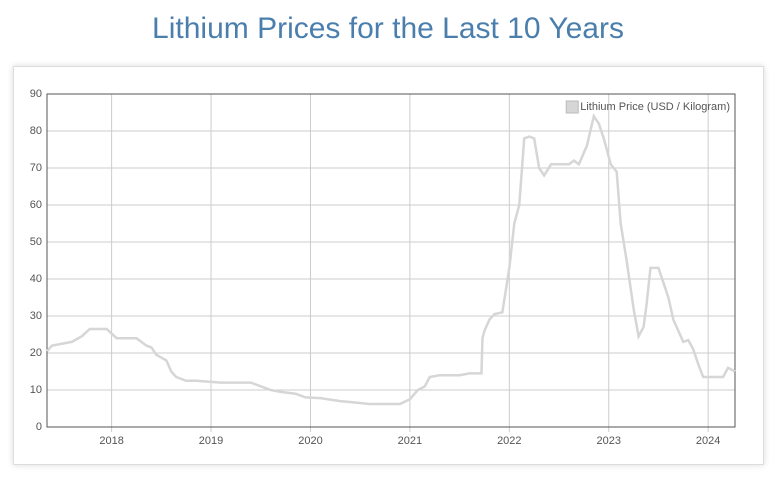 The height and width of the screenshot is (478, 776). What do you see at coordinates (608, 441) in the screenshot?
I see `x-tick-label: 2023` at bounding box center [608, 441].